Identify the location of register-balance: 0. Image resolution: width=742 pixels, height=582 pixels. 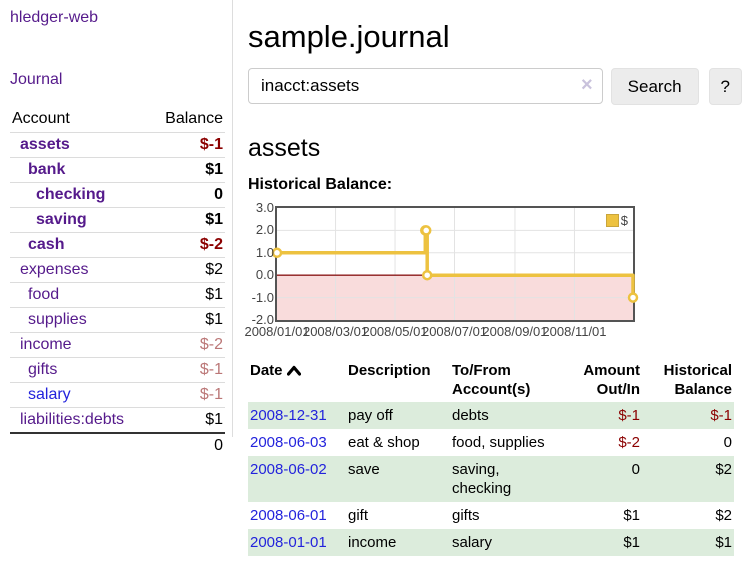
(727, 442).